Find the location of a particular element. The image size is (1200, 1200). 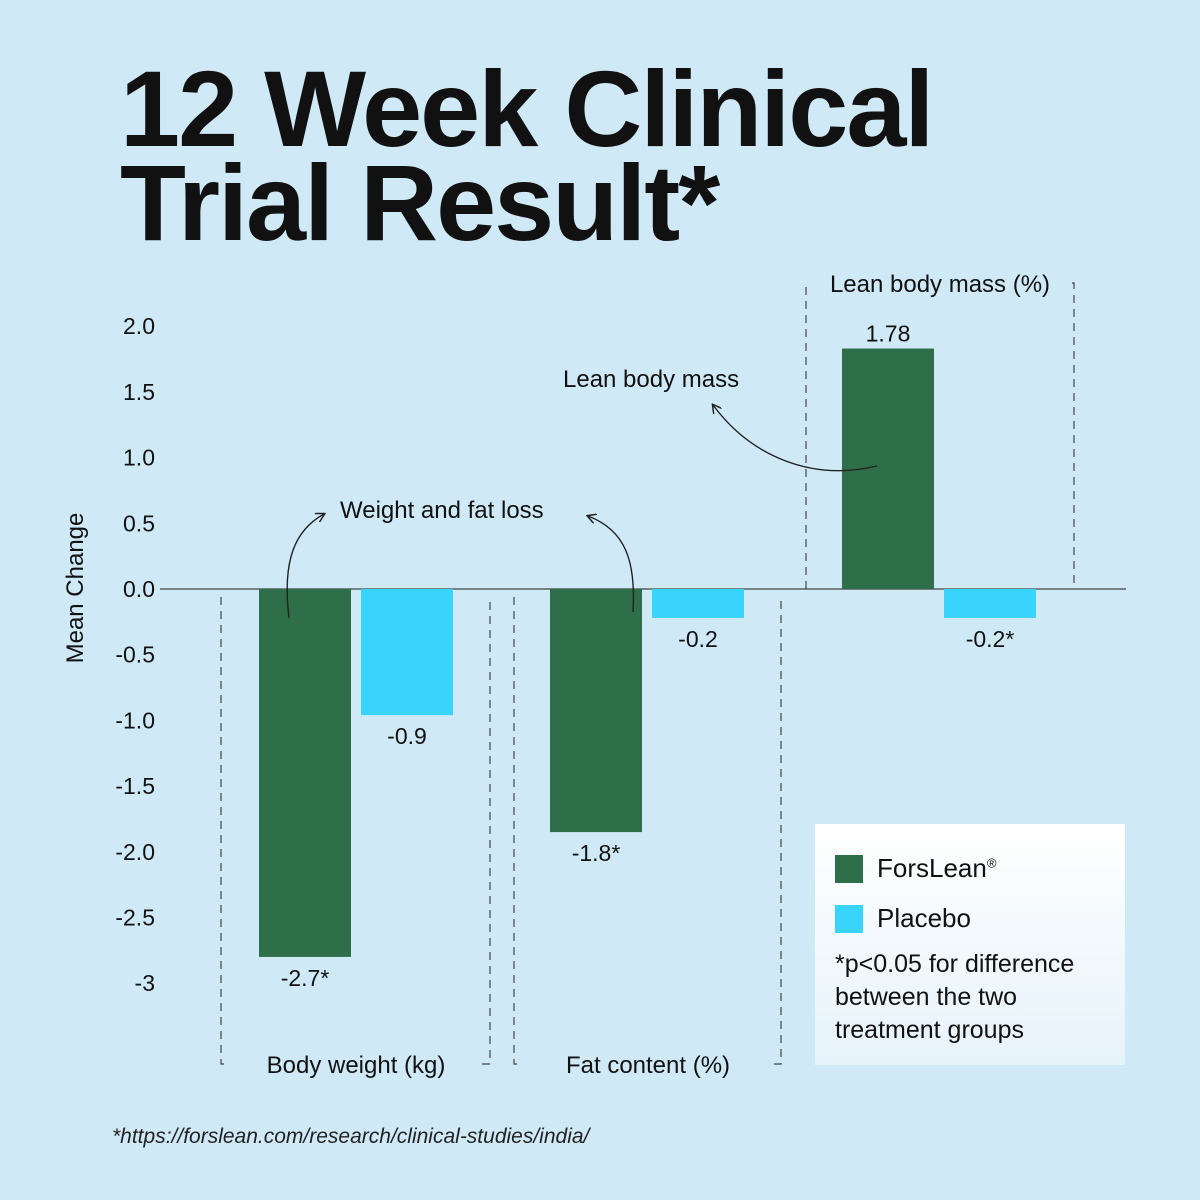

annotation-weight-fat-loss: Weight and fat loss is located at coordinates (442, 510).